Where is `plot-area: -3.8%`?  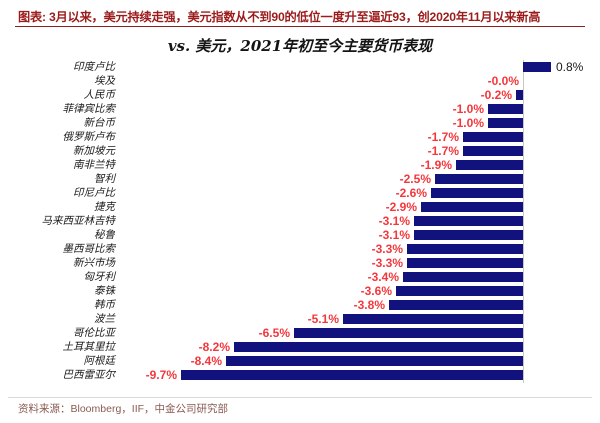 plot-area: -3.8% is located at coordinates (357, 305).